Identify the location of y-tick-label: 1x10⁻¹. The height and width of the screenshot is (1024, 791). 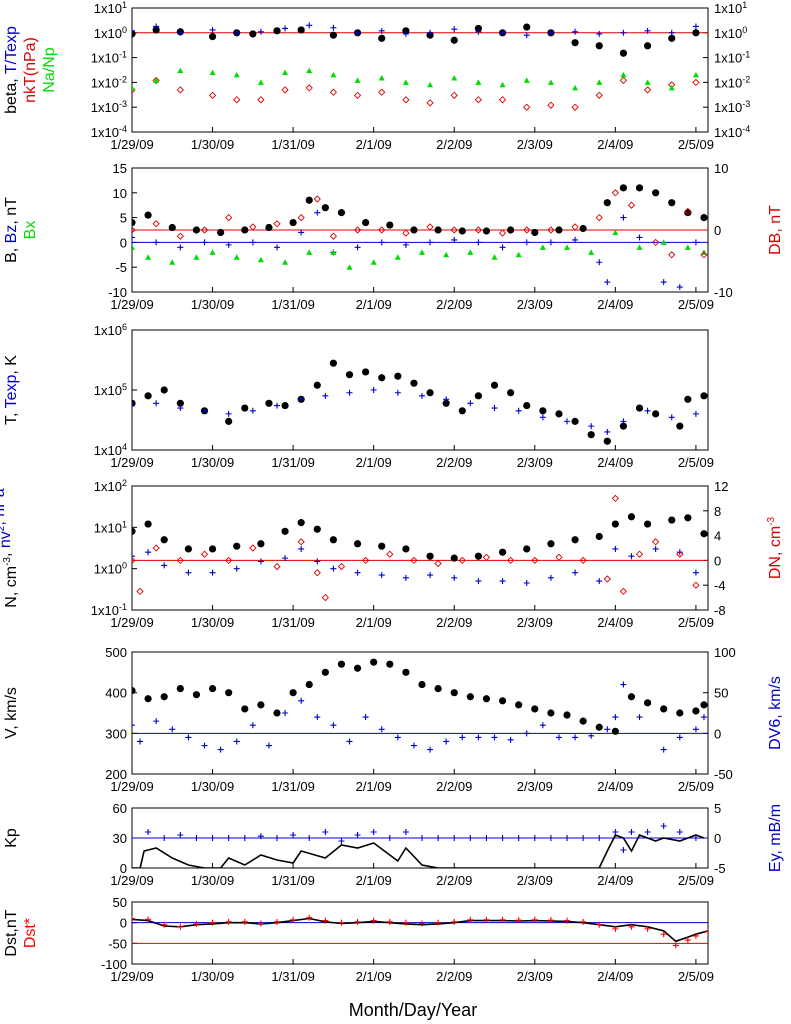
(109, 610).